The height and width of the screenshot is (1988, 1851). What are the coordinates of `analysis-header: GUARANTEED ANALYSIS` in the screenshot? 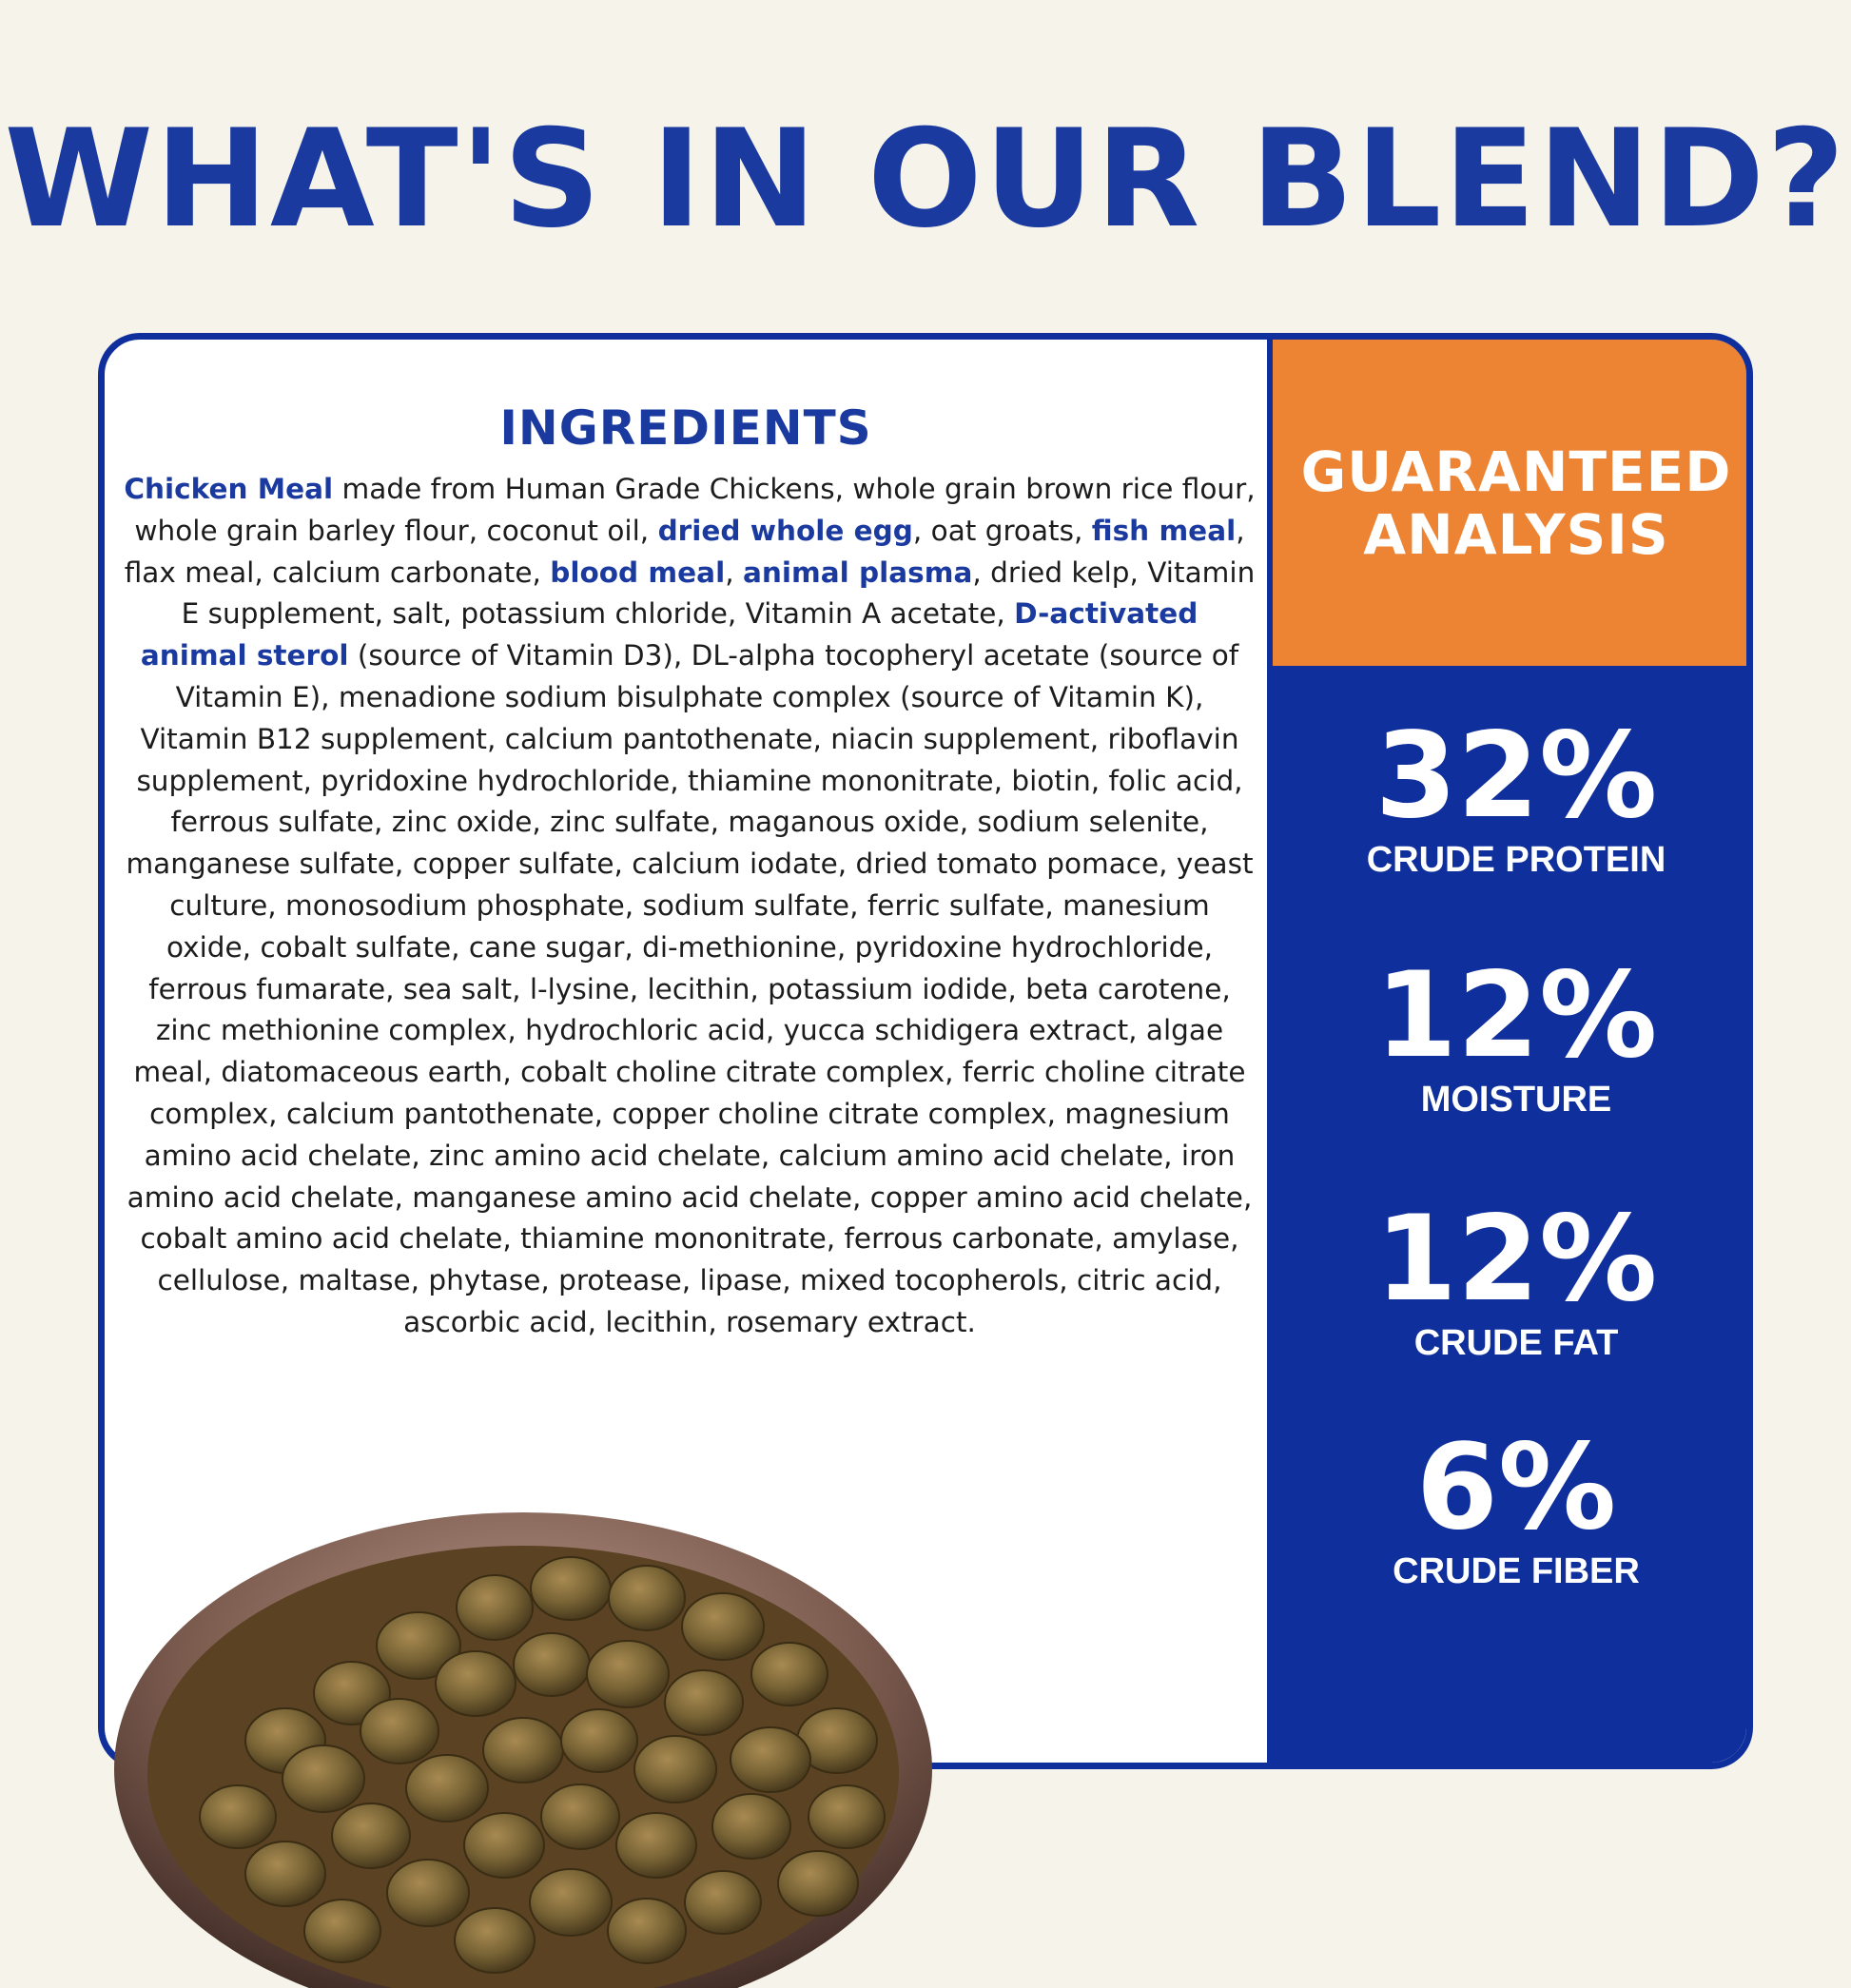 It's located at (1509, 503).